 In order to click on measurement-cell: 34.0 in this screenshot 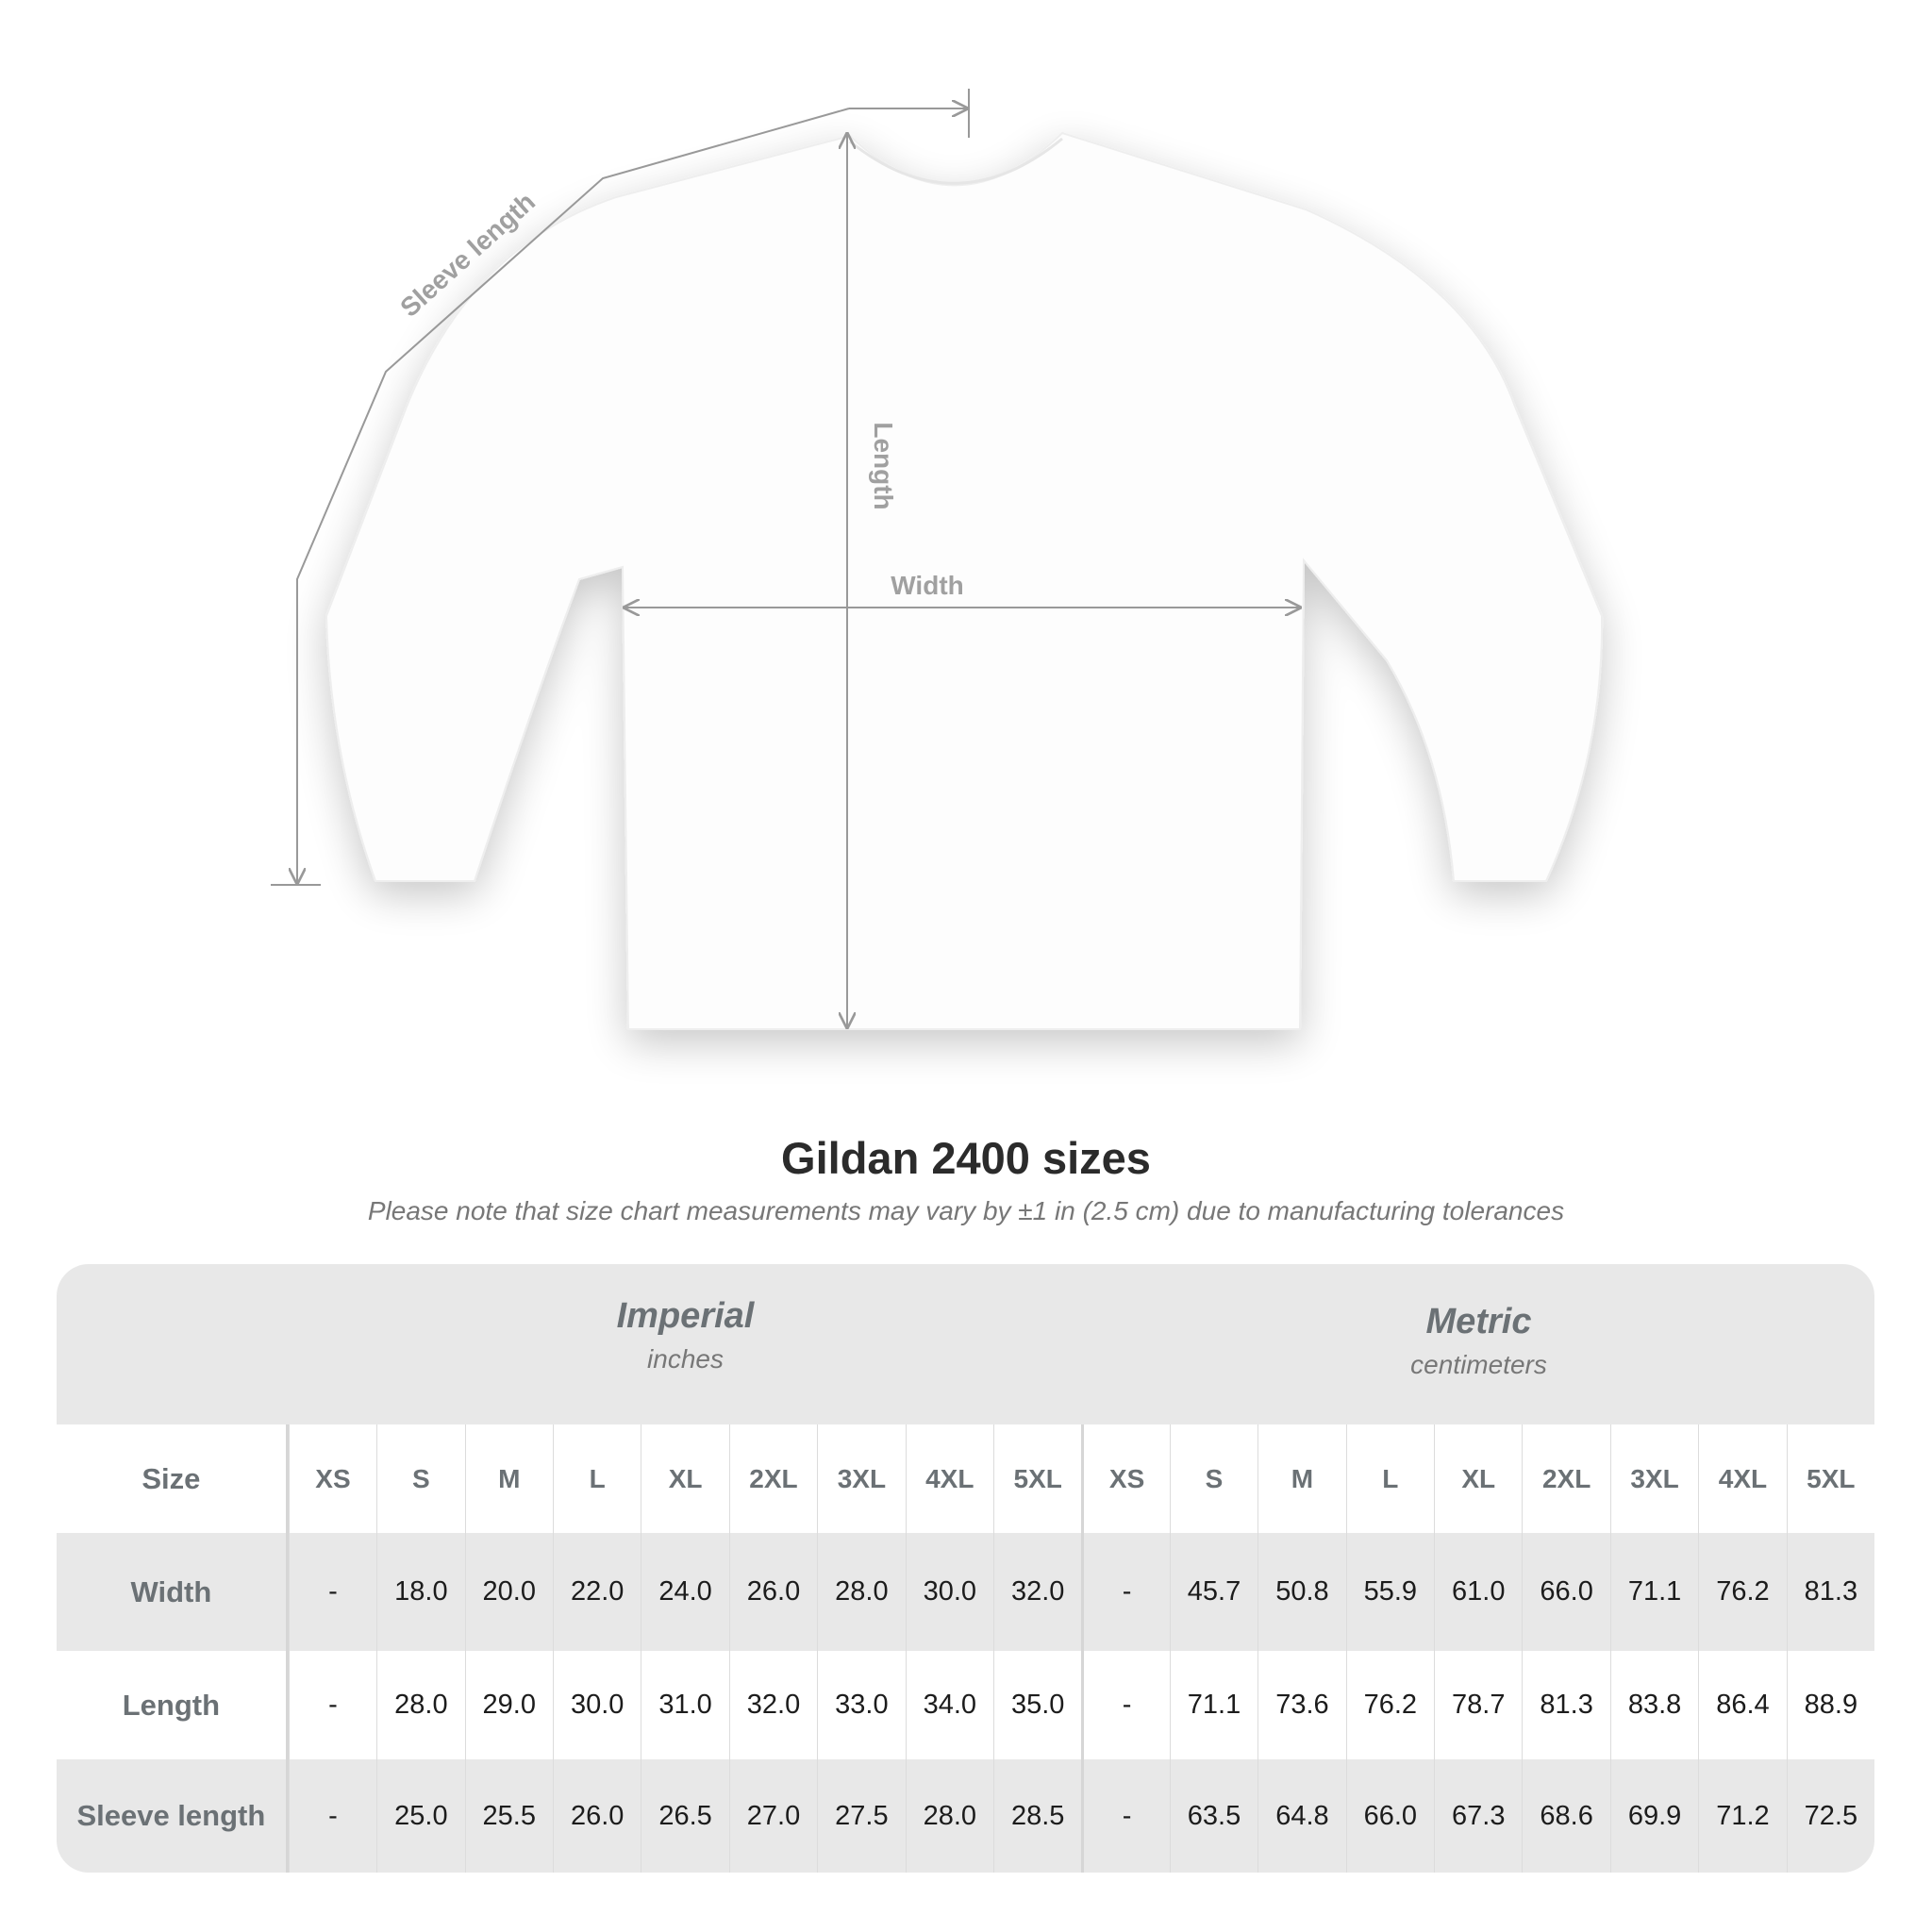, I will do `click(949, 1705)`.